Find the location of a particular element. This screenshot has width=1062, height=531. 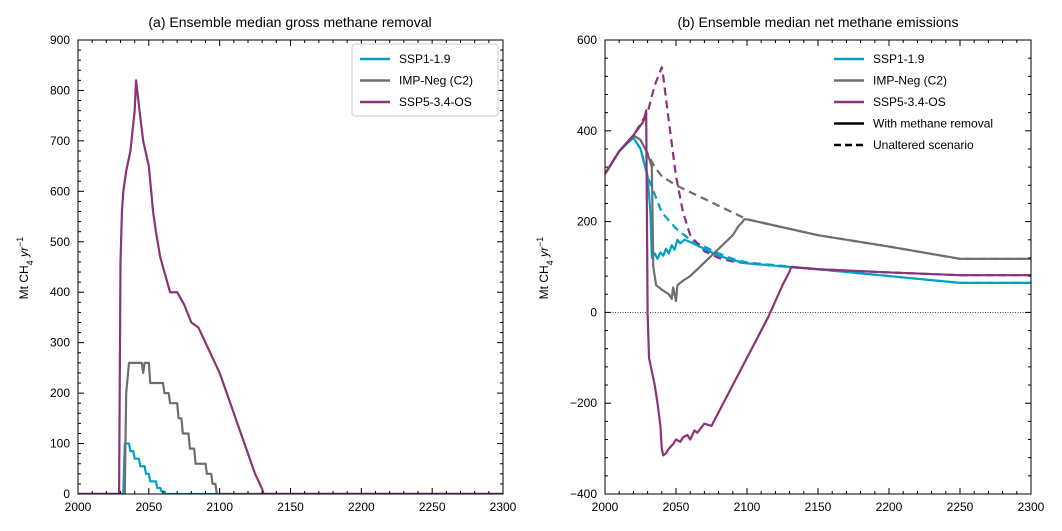

panel-b-xtick-label: 2100 is located at coordinates (747, 507).